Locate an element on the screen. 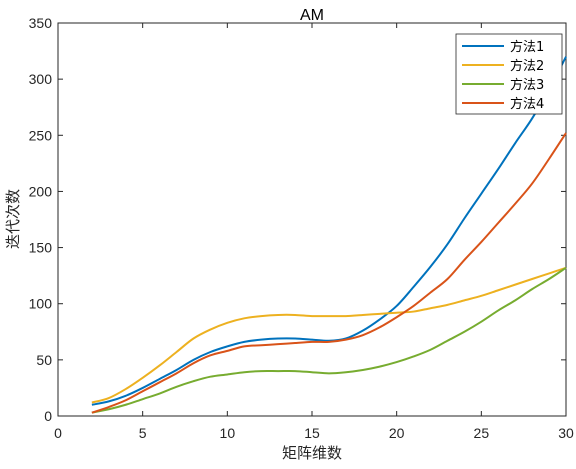 The height and width of the screenshot is (469, 576). y-tick-label: 300 is located at coordinates (41, 79).